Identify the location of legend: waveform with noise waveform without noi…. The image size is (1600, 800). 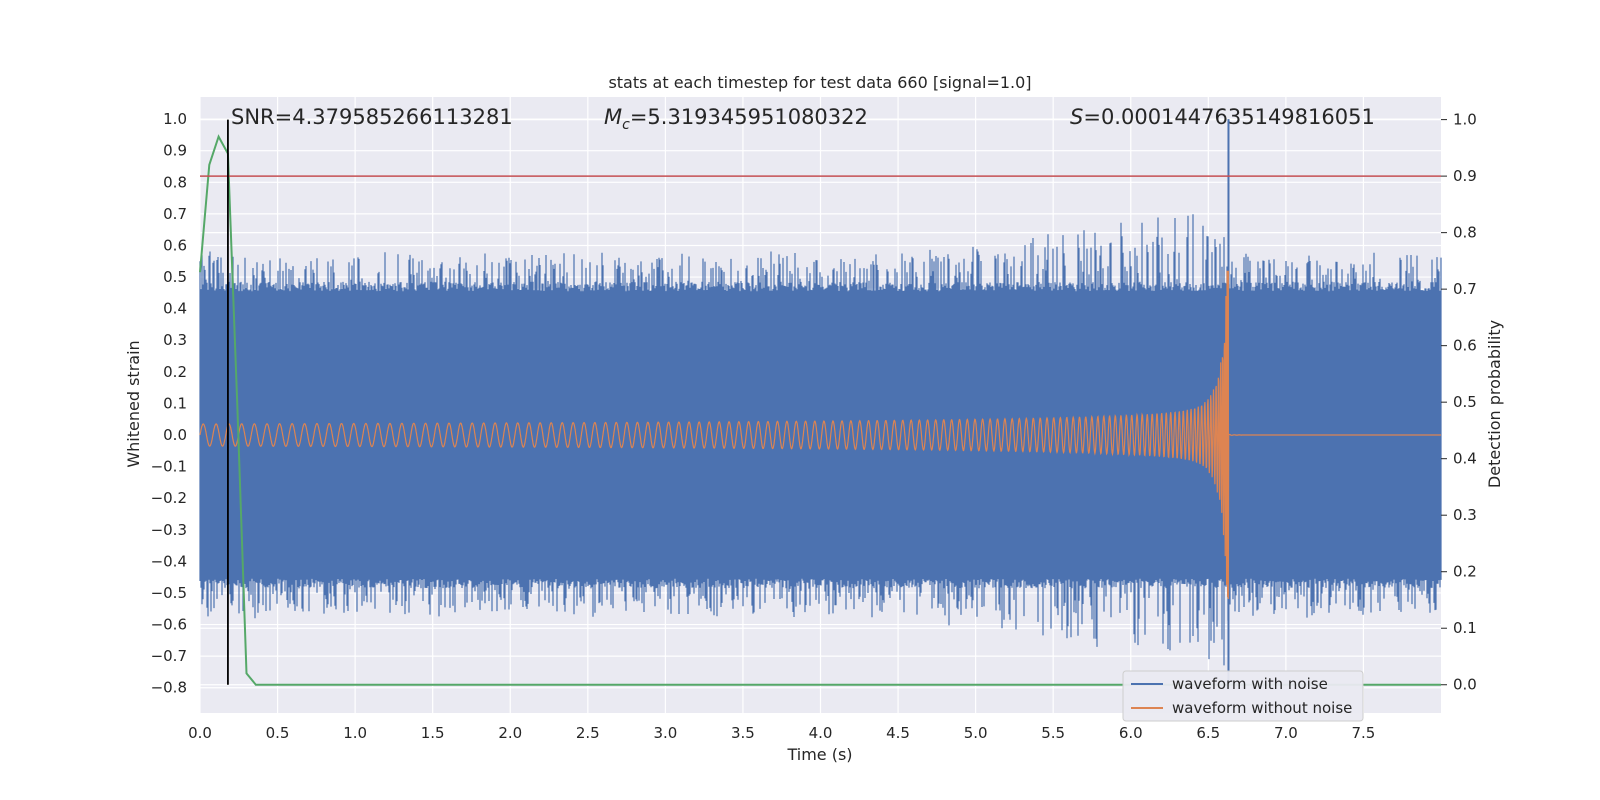
(1243, 696).